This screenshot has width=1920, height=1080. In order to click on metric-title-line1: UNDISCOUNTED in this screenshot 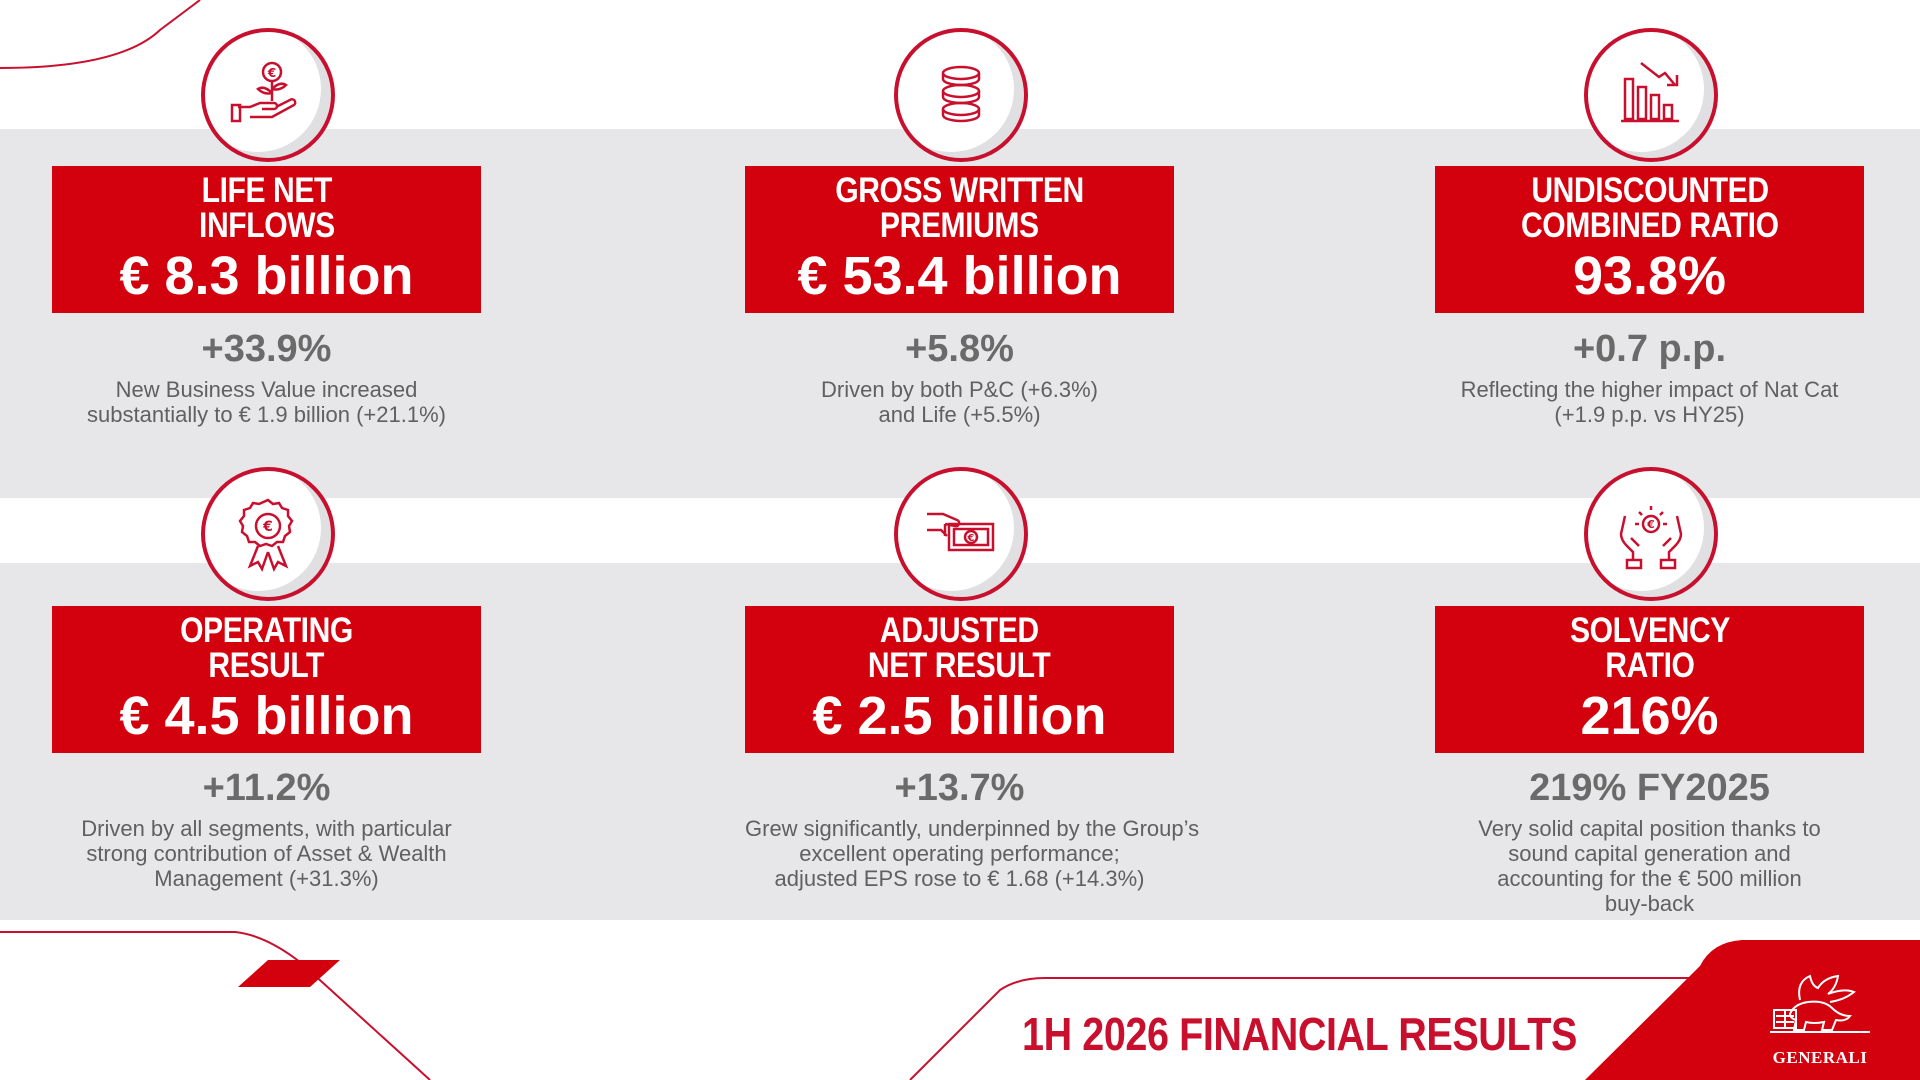, I will do `click(1649, 190)`.